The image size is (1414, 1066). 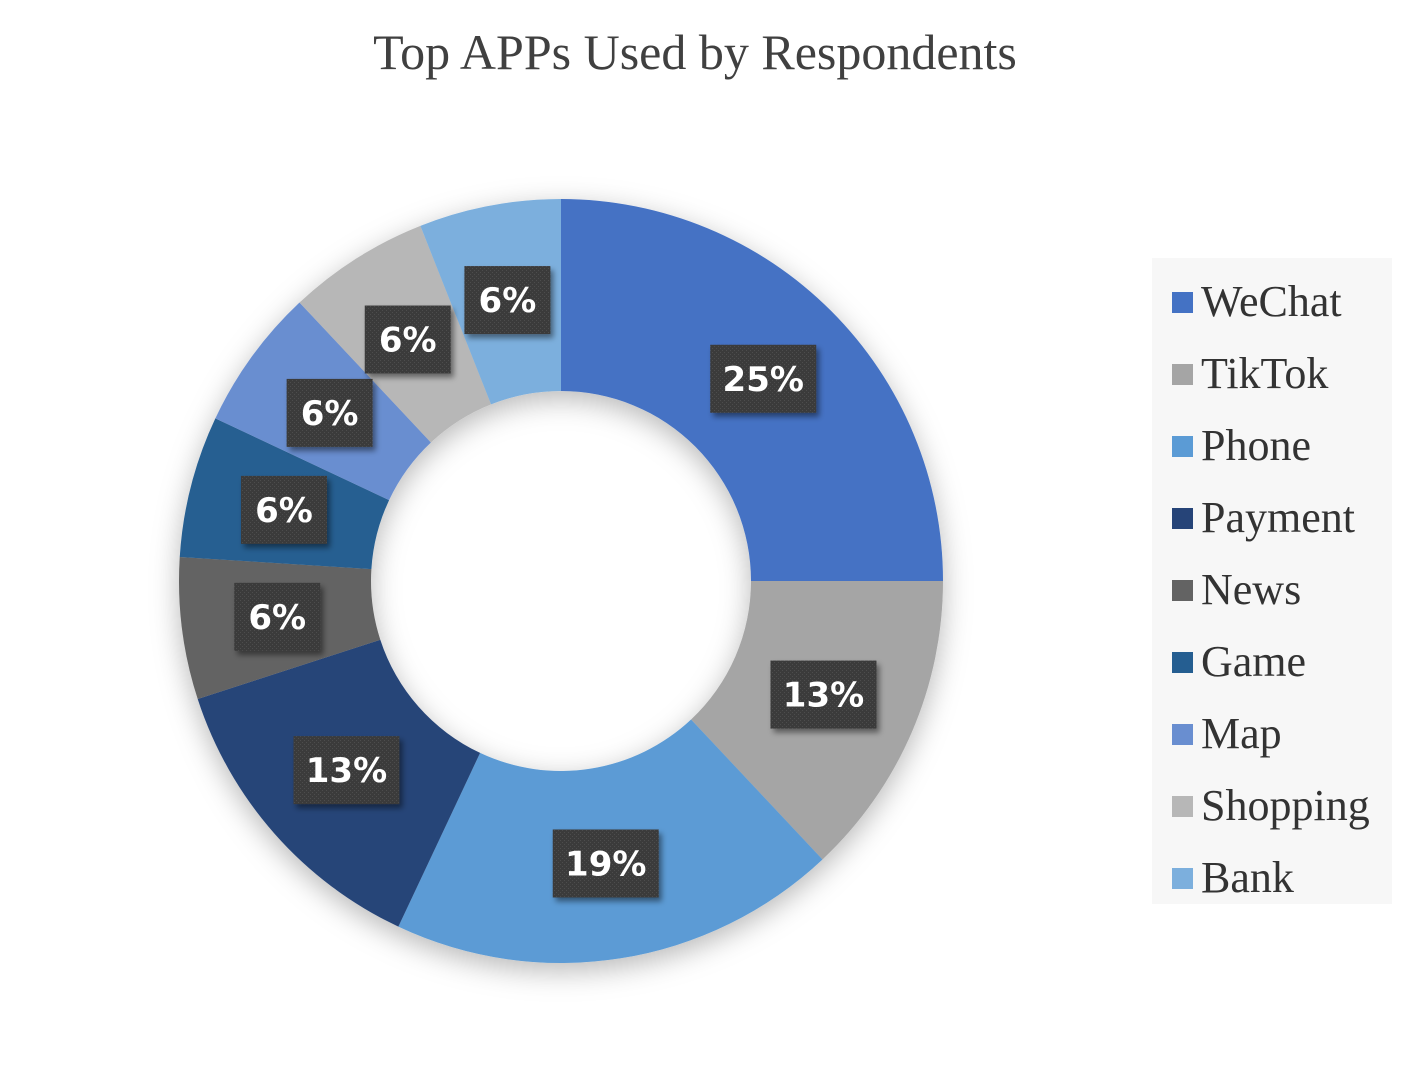 I want to click on legend-label: Map, so click(x=1241, y=733).